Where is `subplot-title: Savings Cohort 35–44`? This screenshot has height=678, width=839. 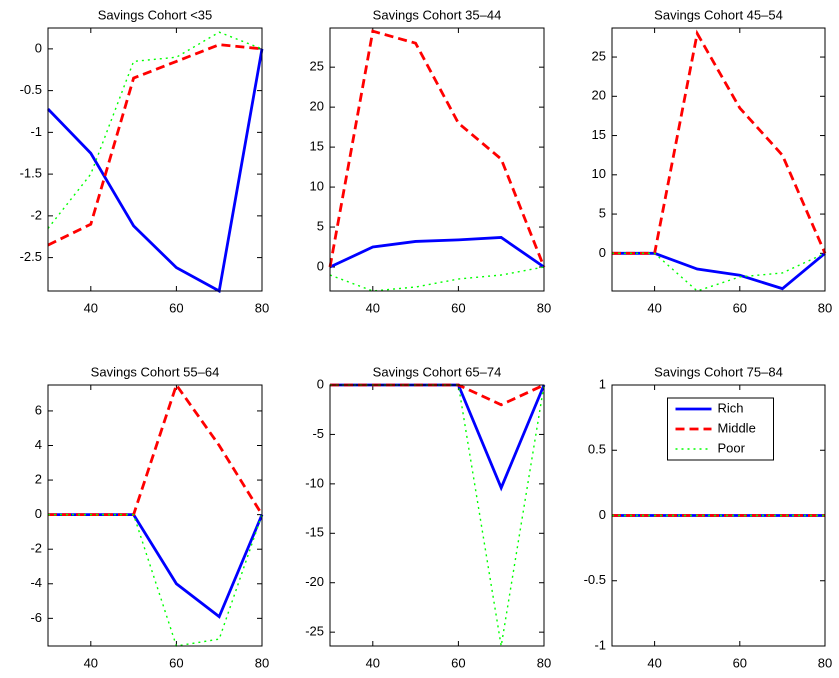 subplot-title: Savings Cohort 35–44 is located at coordinates (437, 14).